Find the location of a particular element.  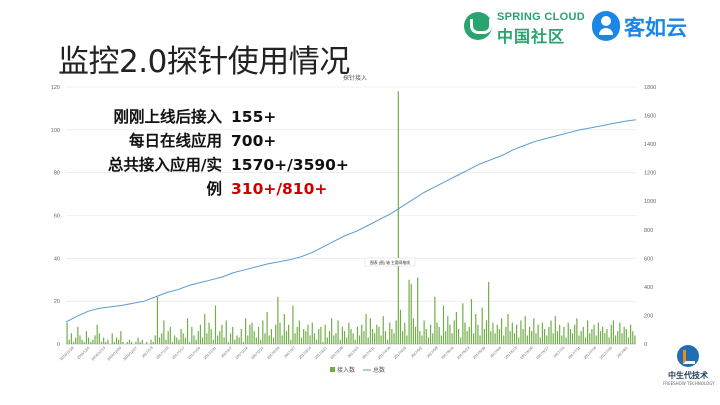

spring-cloud-cn-text: 中国社区 is located at coordinates (531, 36).